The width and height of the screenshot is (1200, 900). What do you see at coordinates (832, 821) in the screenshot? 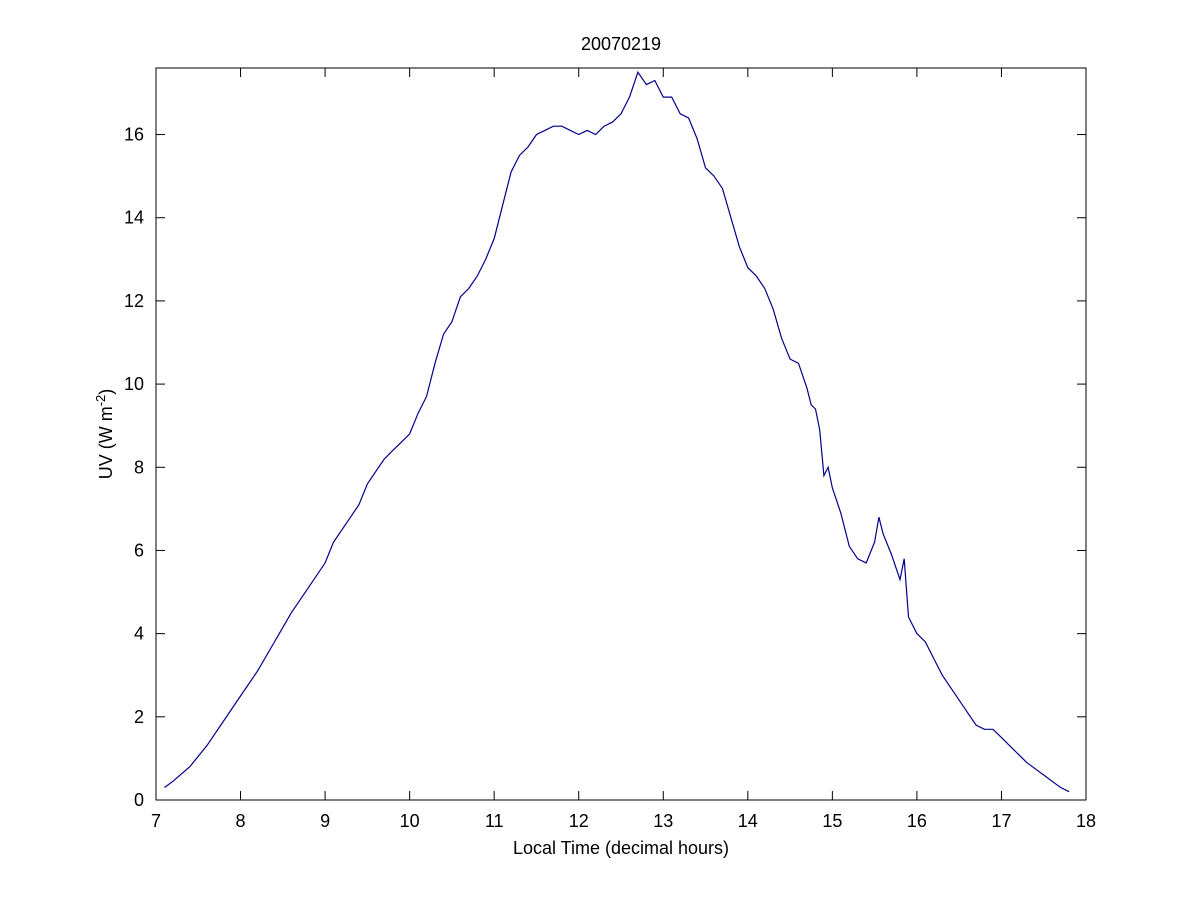
I see `x-tick-label: 15` at bounding box center [832, 821].